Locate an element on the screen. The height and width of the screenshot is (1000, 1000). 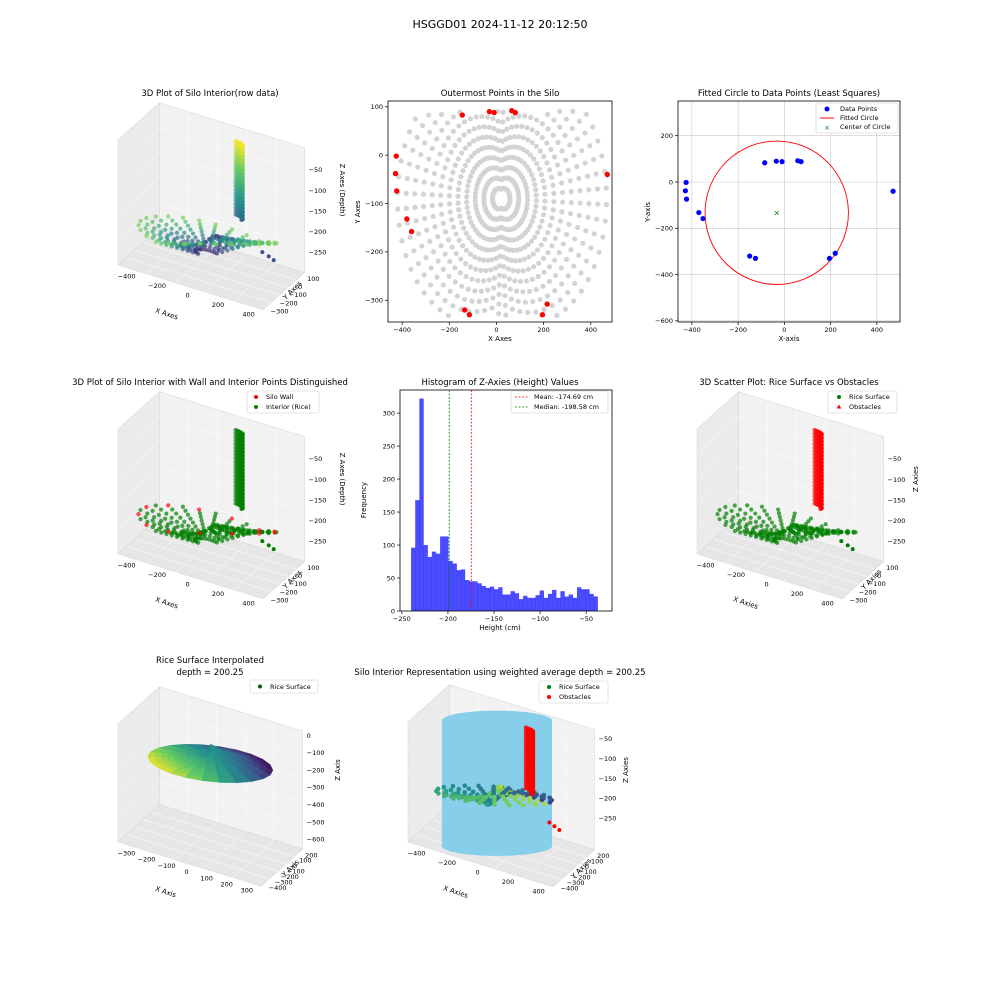
p4-xlabel: X Axes is located at coordinates (166, 603).